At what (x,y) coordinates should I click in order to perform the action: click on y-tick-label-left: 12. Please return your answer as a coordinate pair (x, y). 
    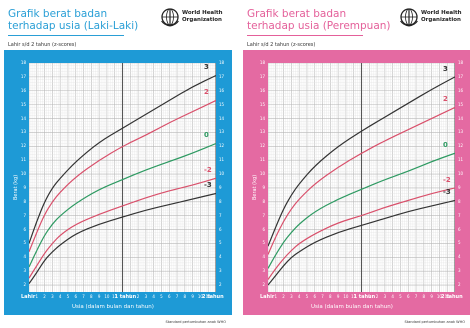
    Looking at the image, I should click on (262, 146).